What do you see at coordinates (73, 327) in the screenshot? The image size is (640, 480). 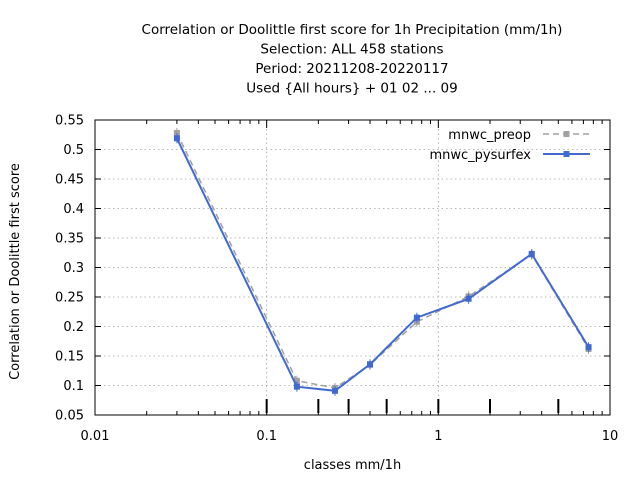 I see `y-tick-label: 0.2` at bounding box center [73, 327].